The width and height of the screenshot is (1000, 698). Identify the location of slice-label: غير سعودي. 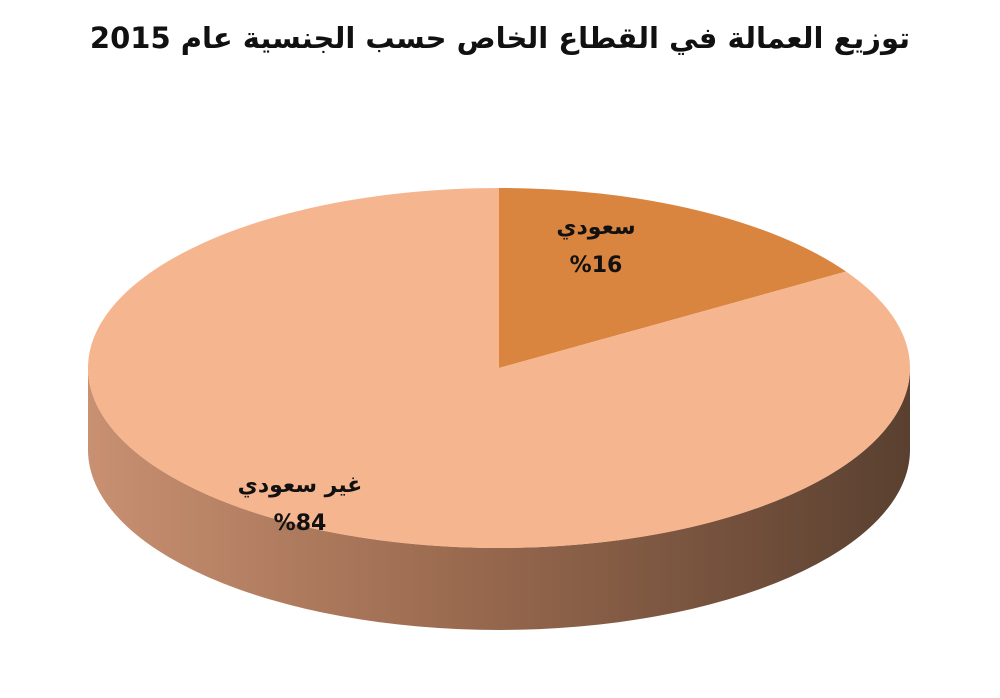
(300, 485).